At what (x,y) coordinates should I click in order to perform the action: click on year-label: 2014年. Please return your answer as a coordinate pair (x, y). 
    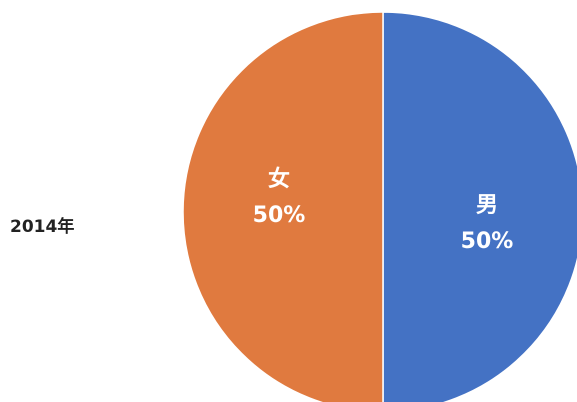
    Looking at the image, I should click on (42, 226).